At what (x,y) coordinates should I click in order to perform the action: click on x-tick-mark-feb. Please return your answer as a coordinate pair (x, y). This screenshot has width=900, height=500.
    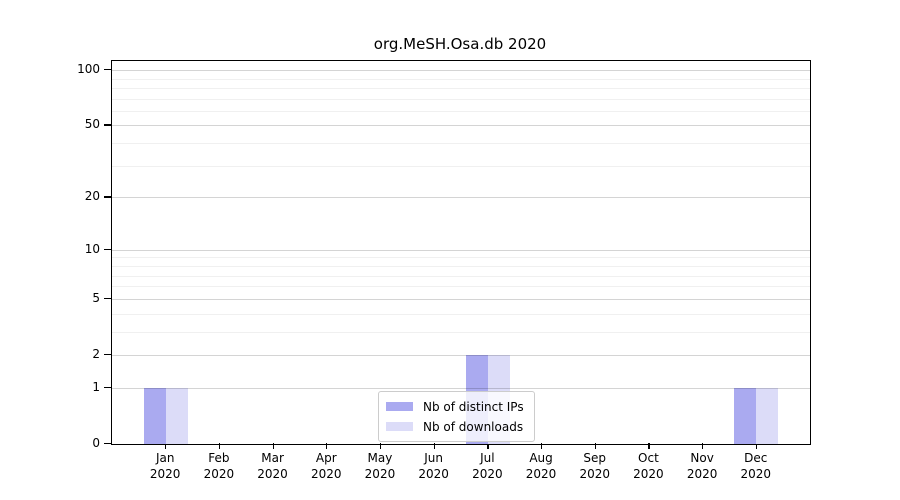
    Looking at the image, I should click on (219, 446).